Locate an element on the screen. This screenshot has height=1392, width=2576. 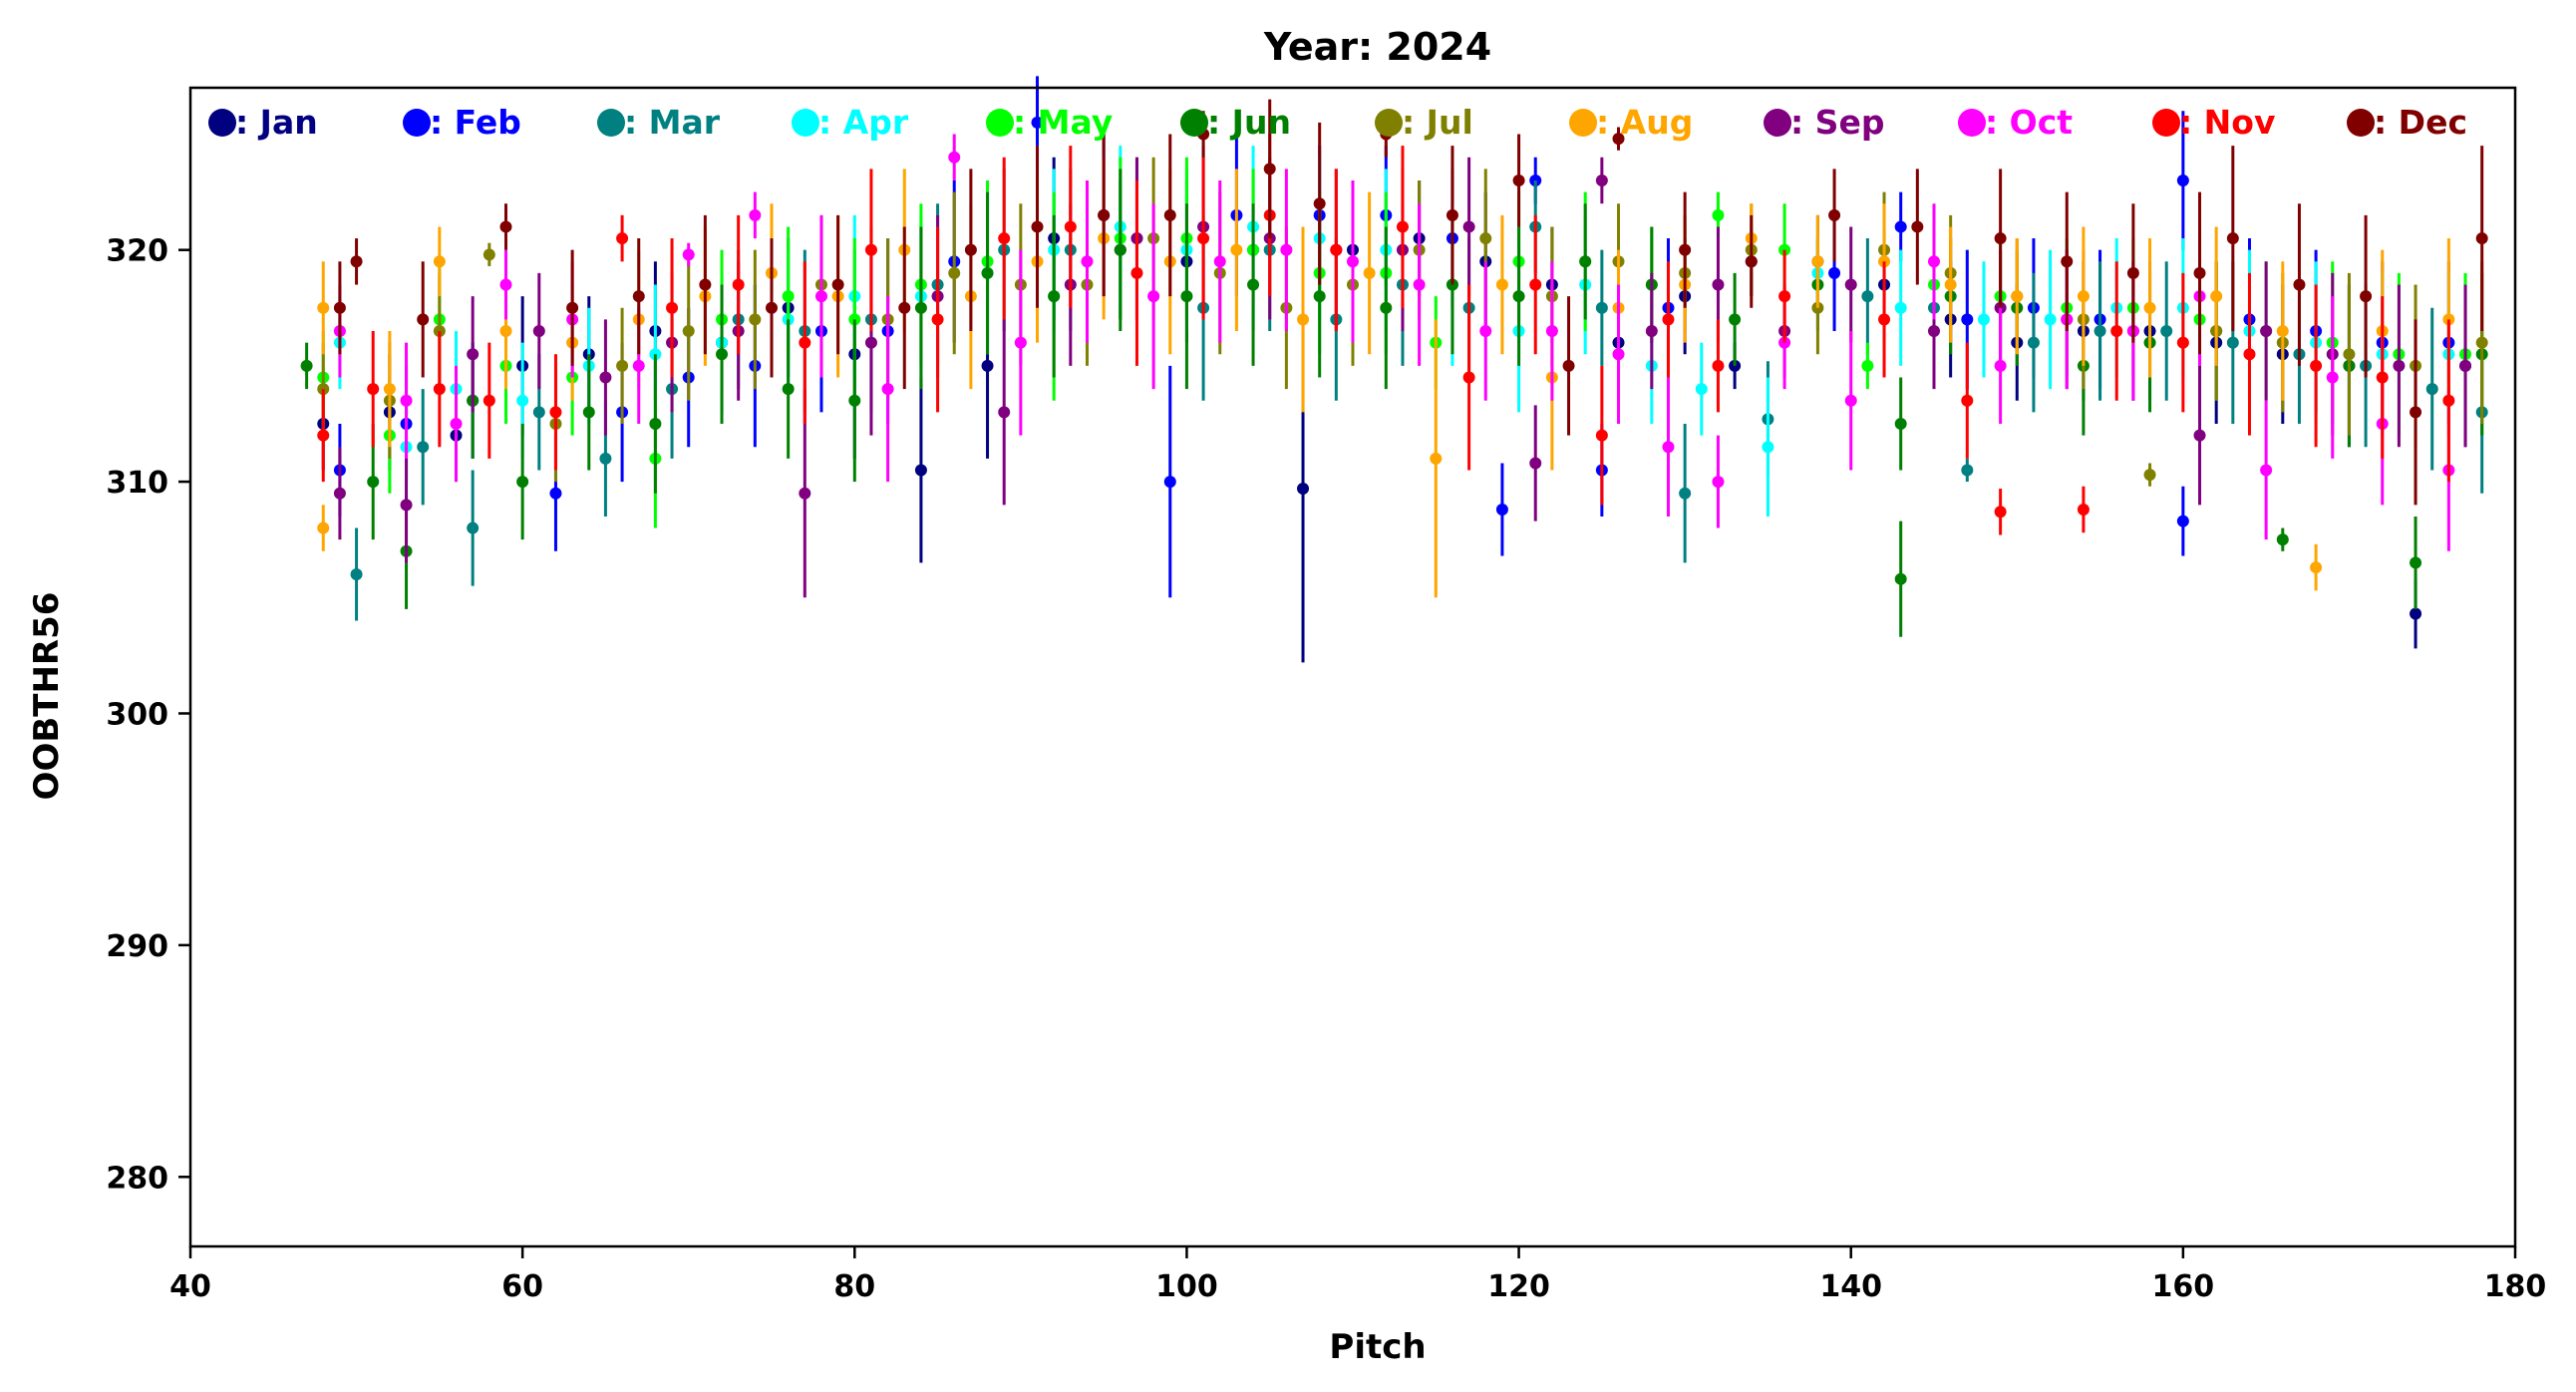
legend-label: : Nov is located at coordinates (2227, 122).